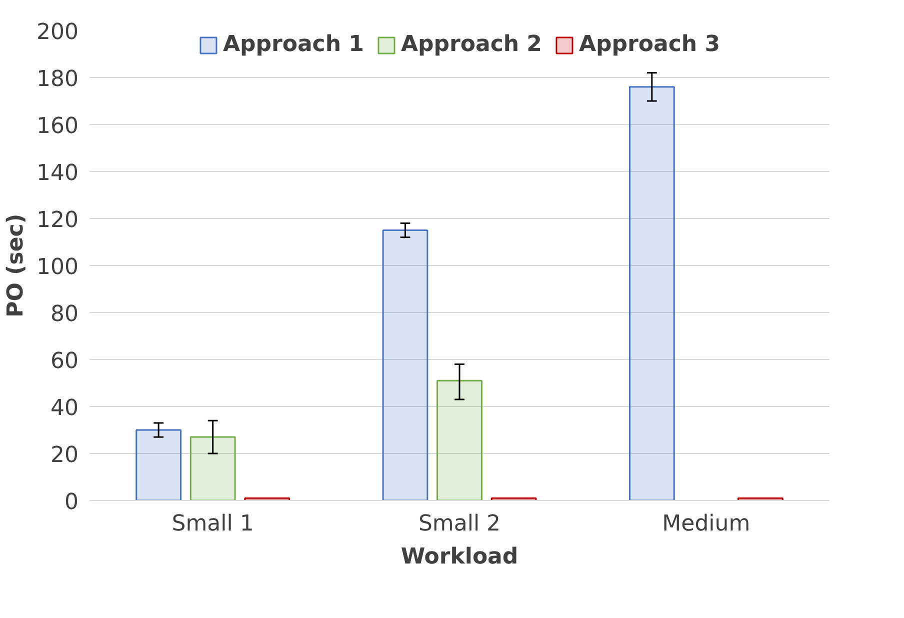 The width and height of the screenshot is (904, 618). I want to click on y-tick-label: 140, so click(57, 173).